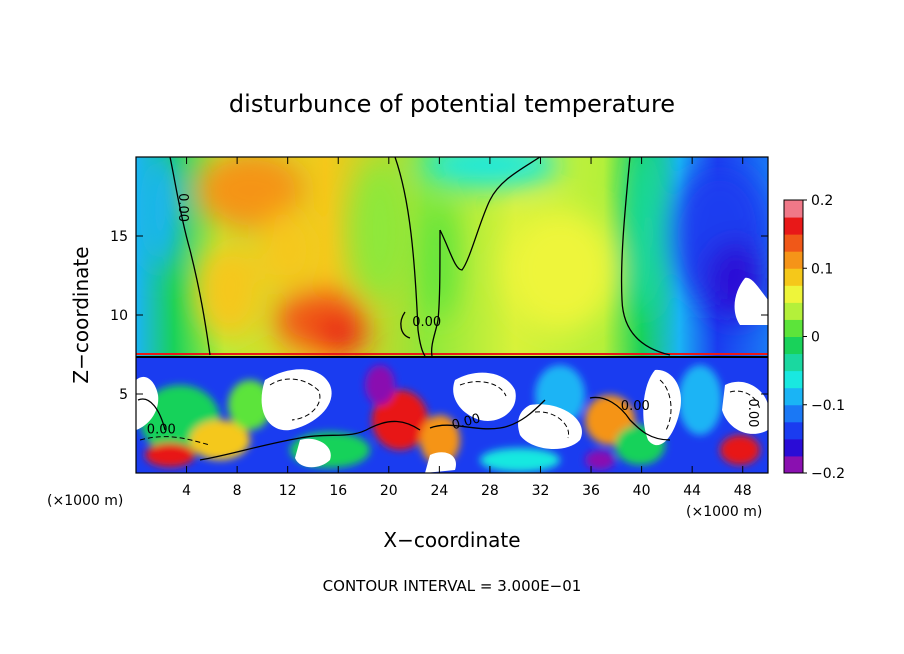  What do you see at coordinates (439, 491) in the screenshot?
I see `x-tick-label-24: 24` at bounding box center [439, 491].